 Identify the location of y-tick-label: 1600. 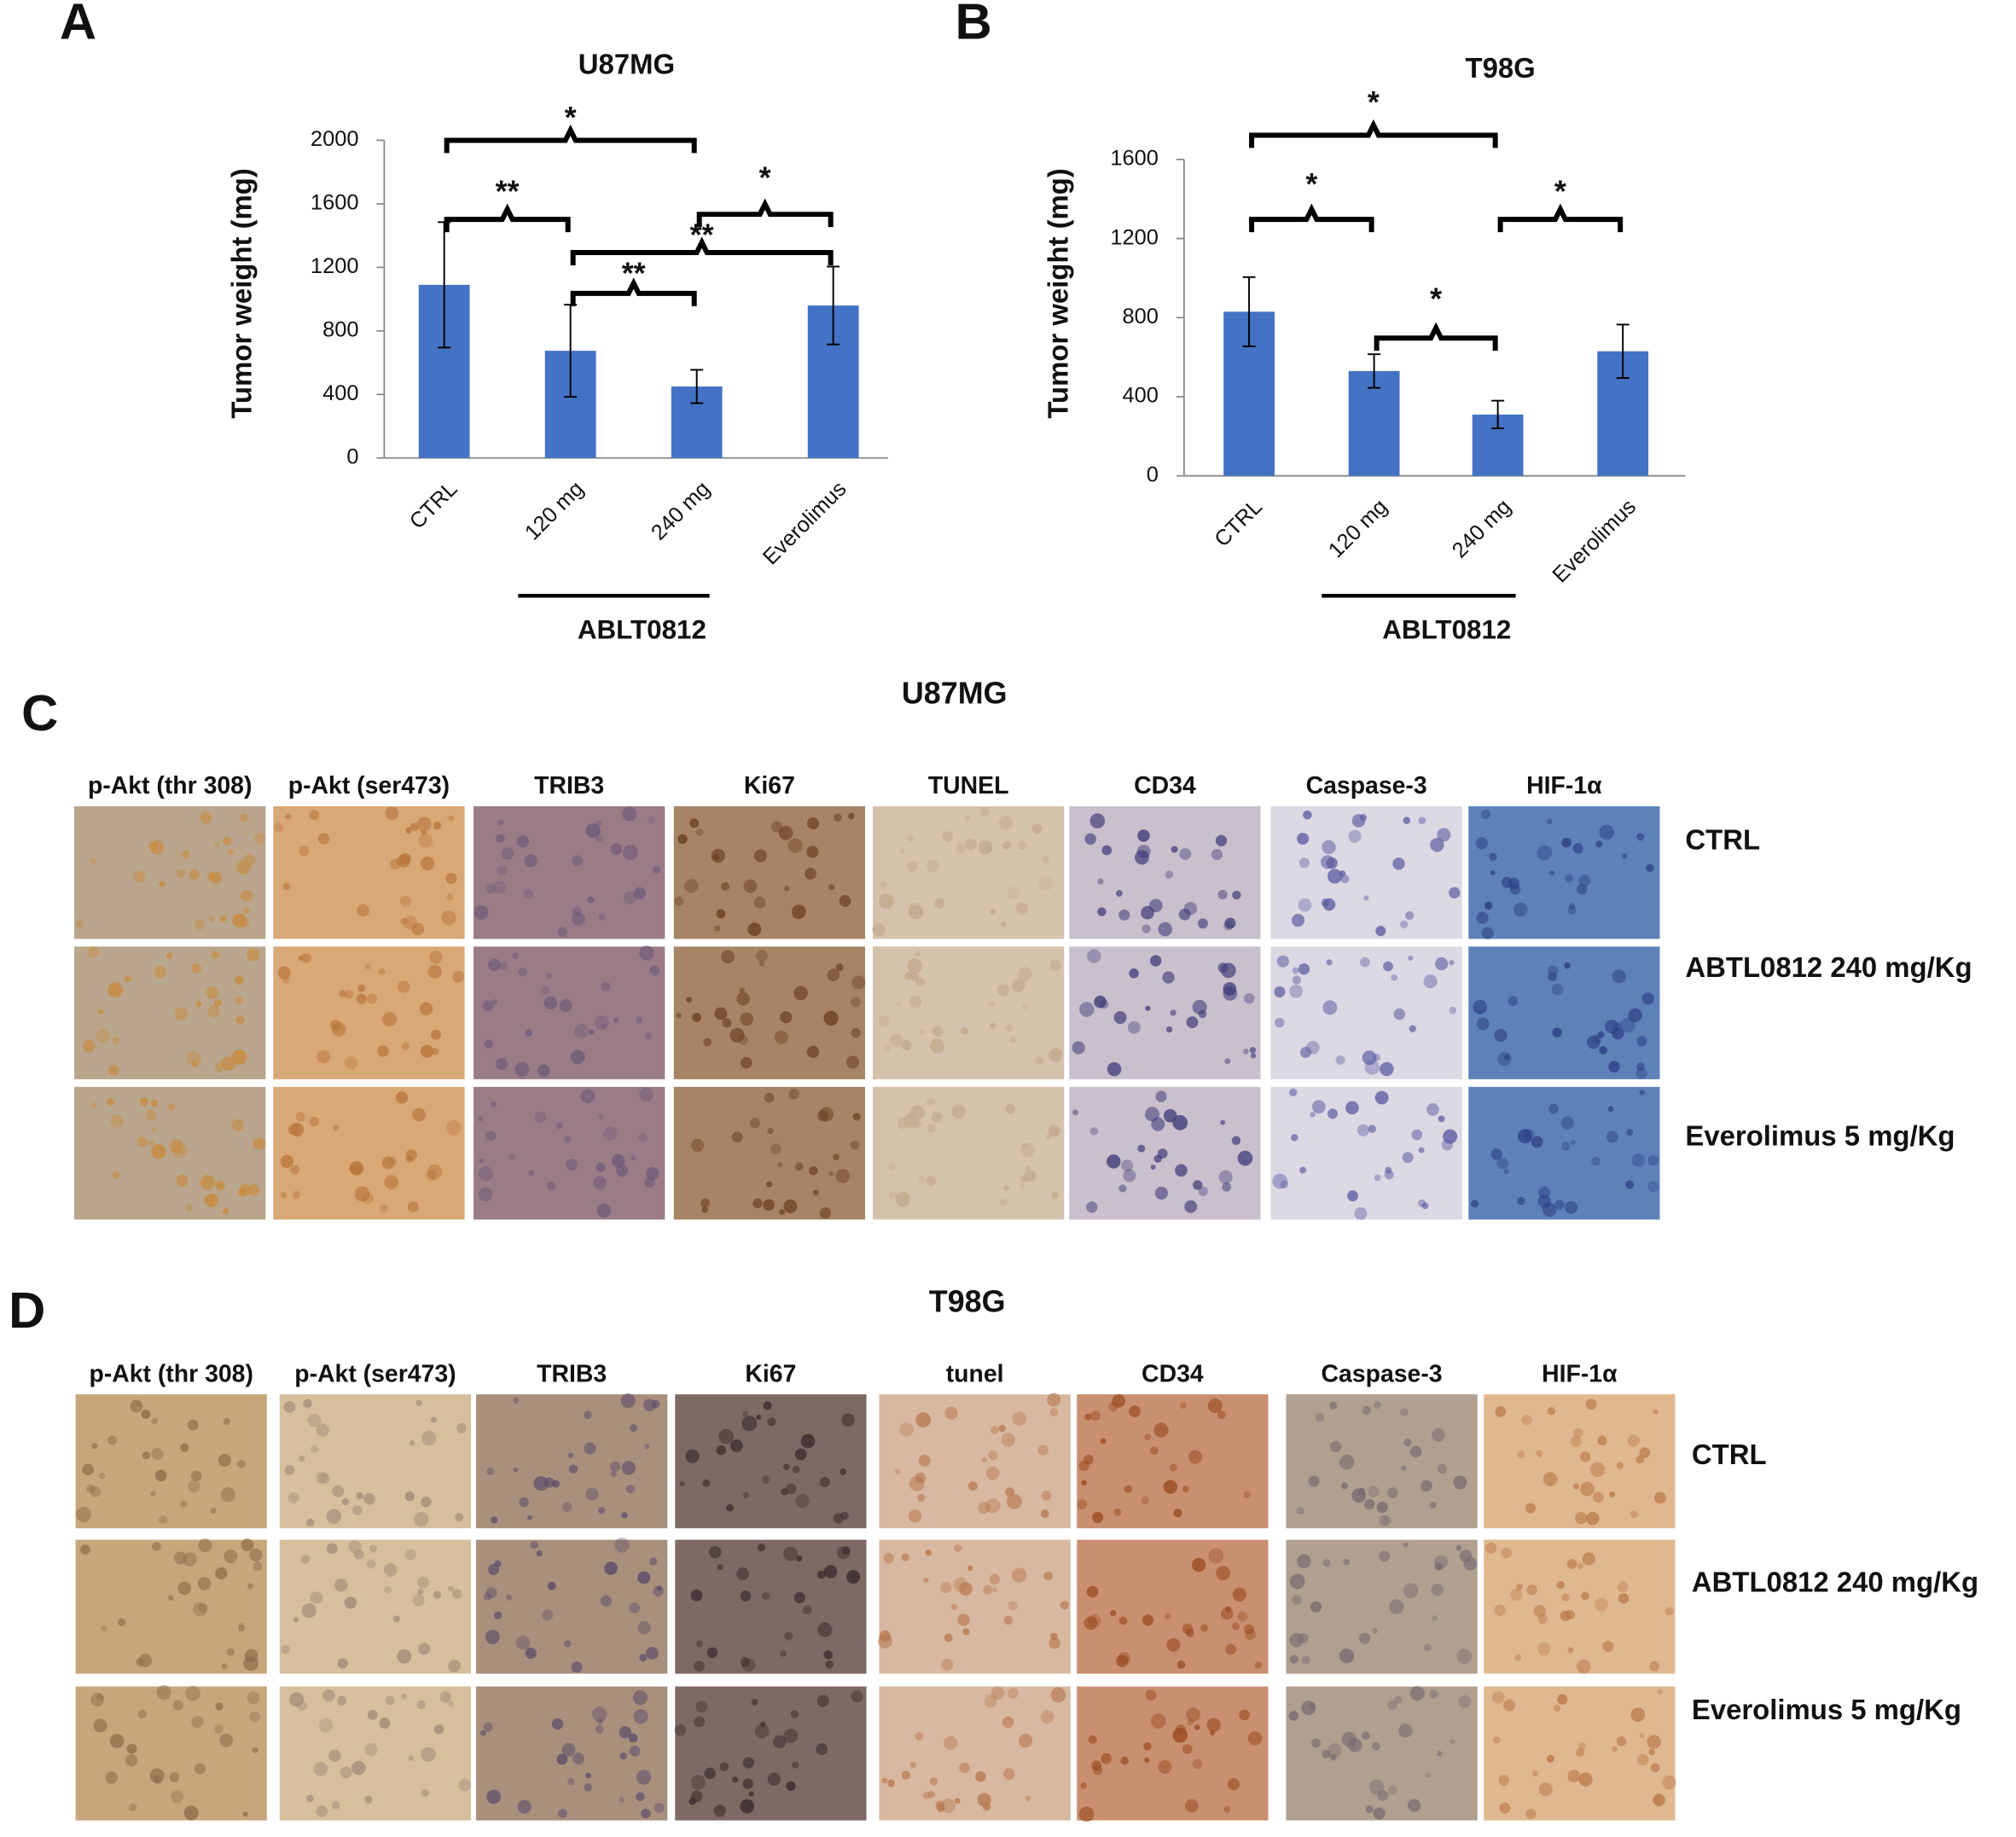
(1134, 159).